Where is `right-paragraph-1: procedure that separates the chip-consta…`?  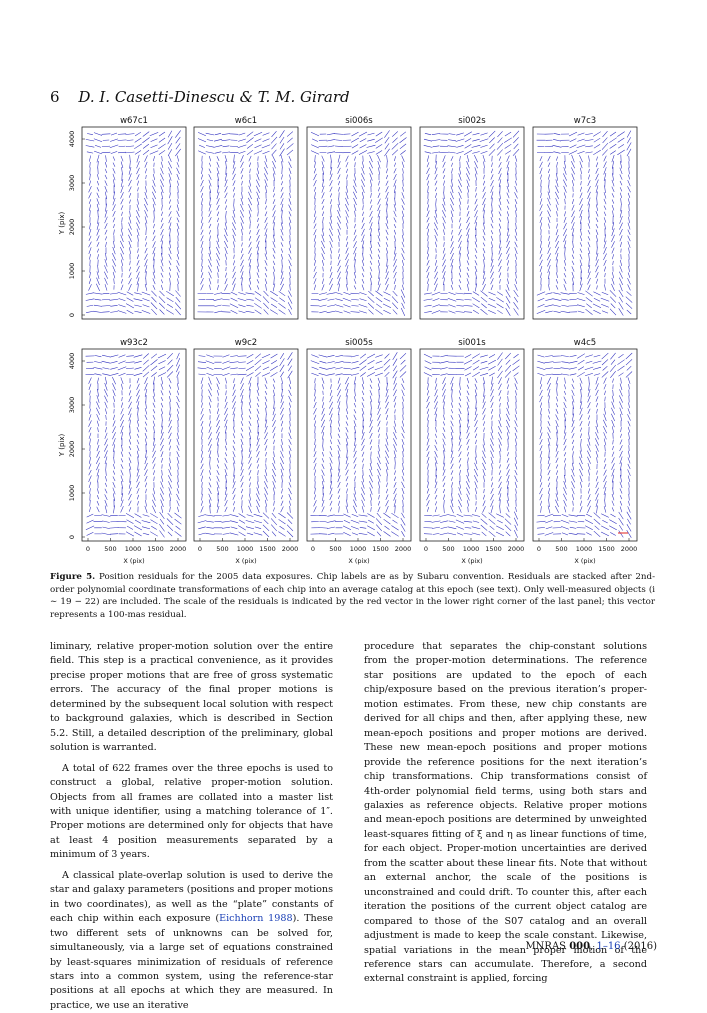 right-paragraph-1: procedure that separates the chip-consta… is located at coordinates (505, 813).